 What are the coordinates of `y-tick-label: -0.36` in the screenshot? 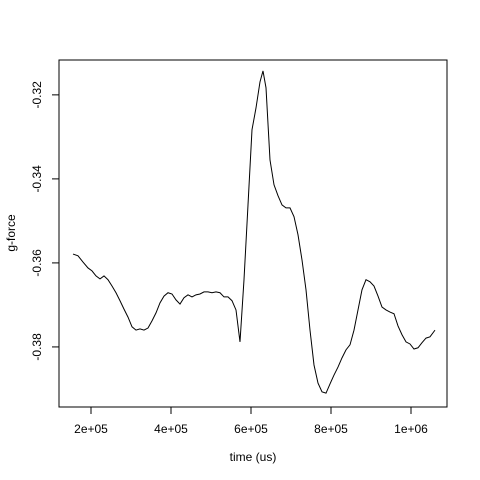 It's located at (37, 263).